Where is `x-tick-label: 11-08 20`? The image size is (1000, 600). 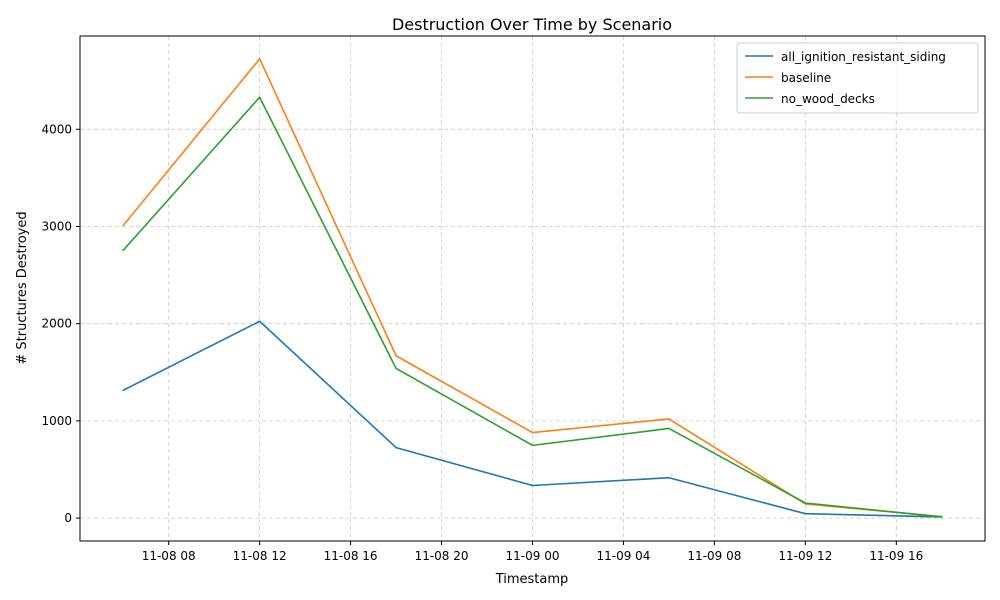 x-tick-label: 11-08 20 is located at coordinates (442, 556).